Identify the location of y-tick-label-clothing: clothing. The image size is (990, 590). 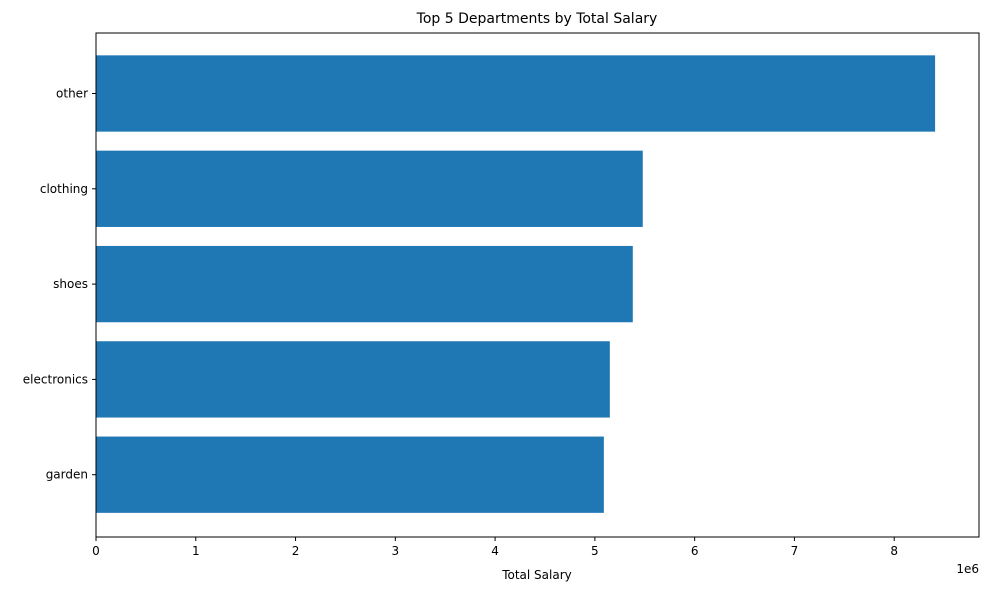
(64, 189).